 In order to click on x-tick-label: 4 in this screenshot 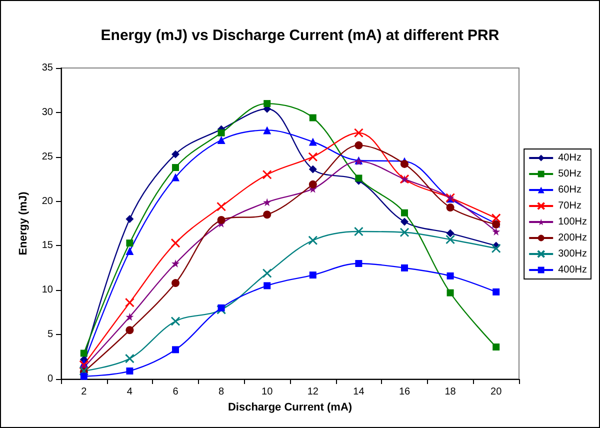, I will do `click(129, 392)`.